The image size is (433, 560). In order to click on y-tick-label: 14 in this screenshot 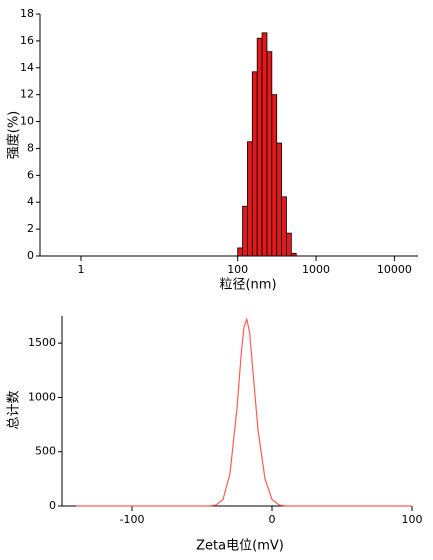, I will do `click(27, 67)`.